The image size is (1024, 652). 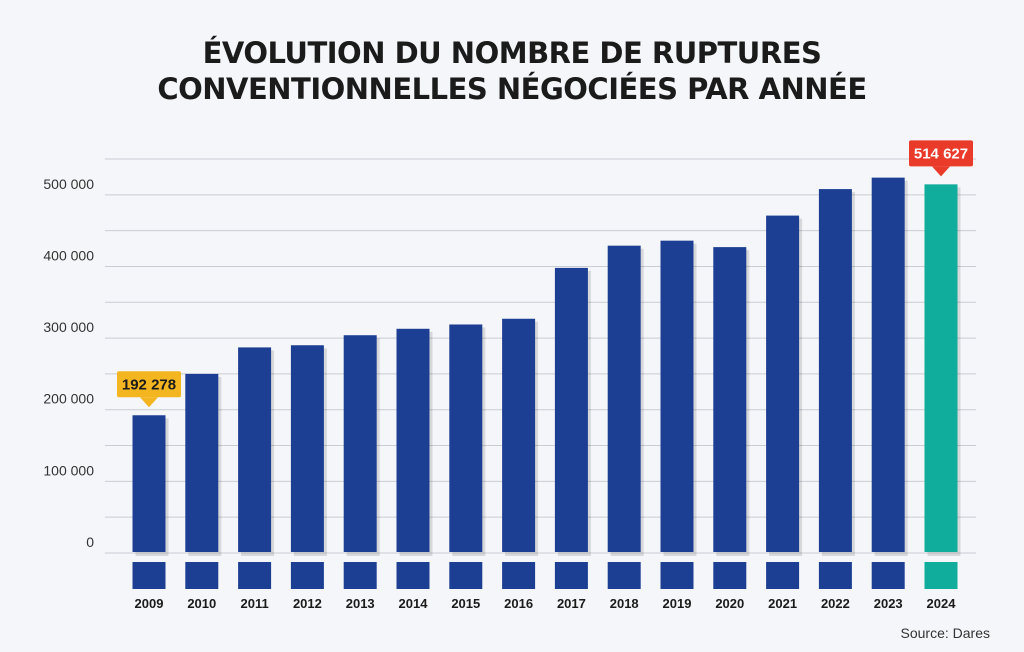 I want to click on bar-base-2020, so click(x=730, y=575).